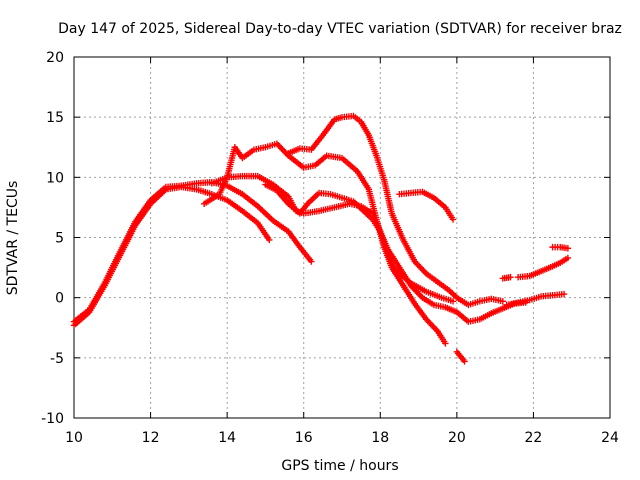  Describe the element at coordinates (457, 438) in the screenshot. I see `x-tick-label: 20` at that location.